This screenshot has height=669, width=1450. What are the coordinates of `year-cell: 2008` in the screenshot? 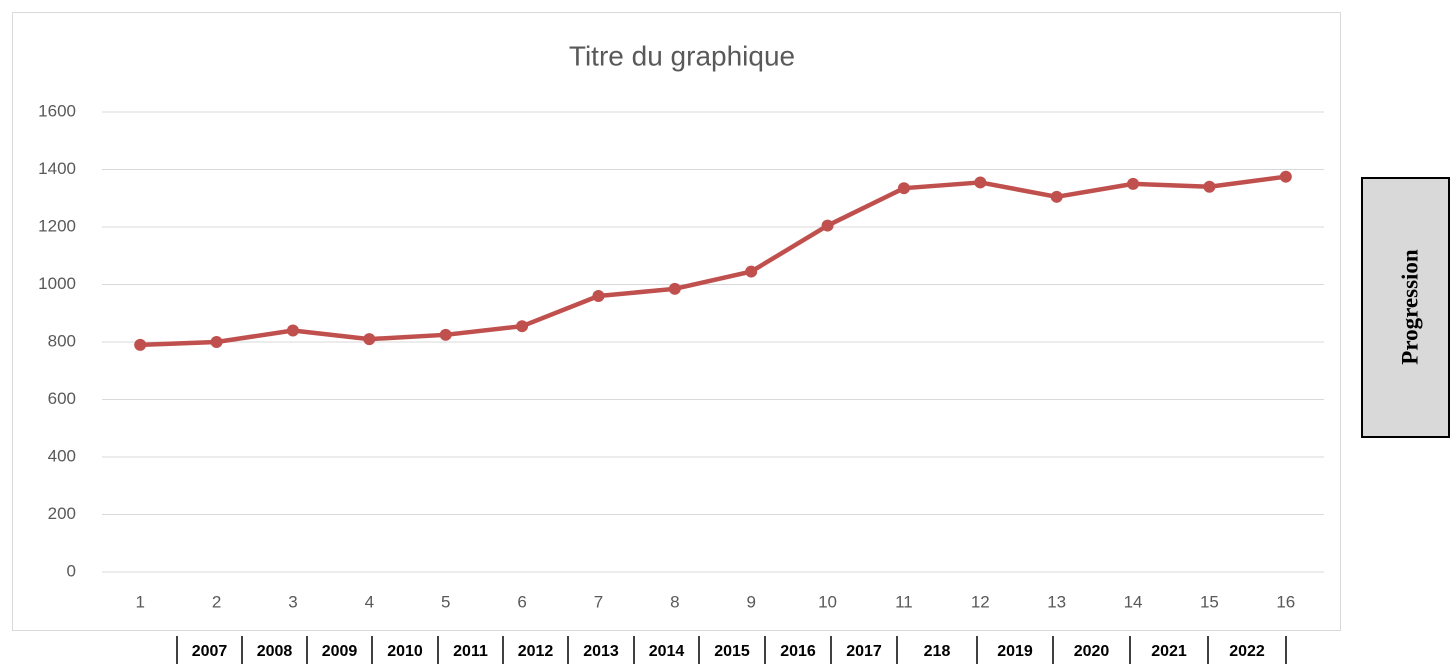 It's located at (275, 651).